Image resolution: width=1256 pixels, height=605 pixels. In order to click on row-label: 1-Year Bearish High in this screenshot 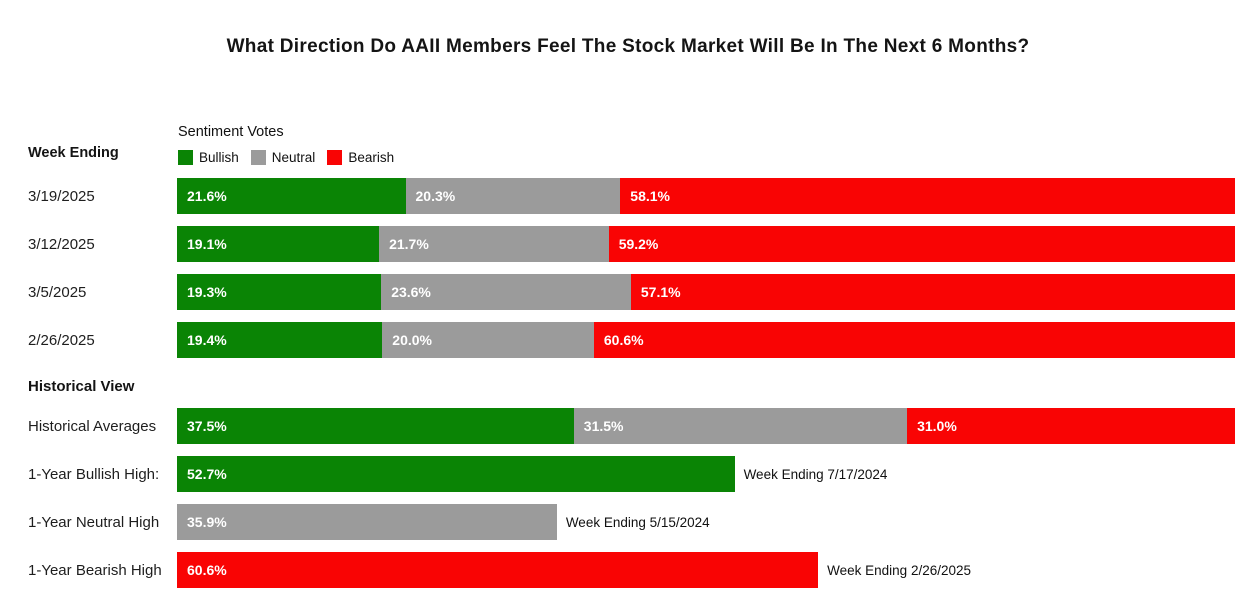, I will do `click(95, 570)`.